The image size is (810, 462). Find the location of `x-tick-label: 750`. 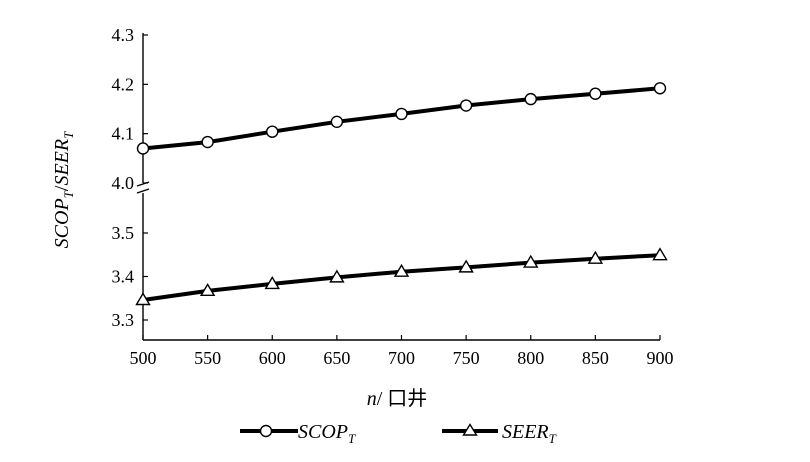

x-tick-label: 750 is located at coordinates (466, 358).